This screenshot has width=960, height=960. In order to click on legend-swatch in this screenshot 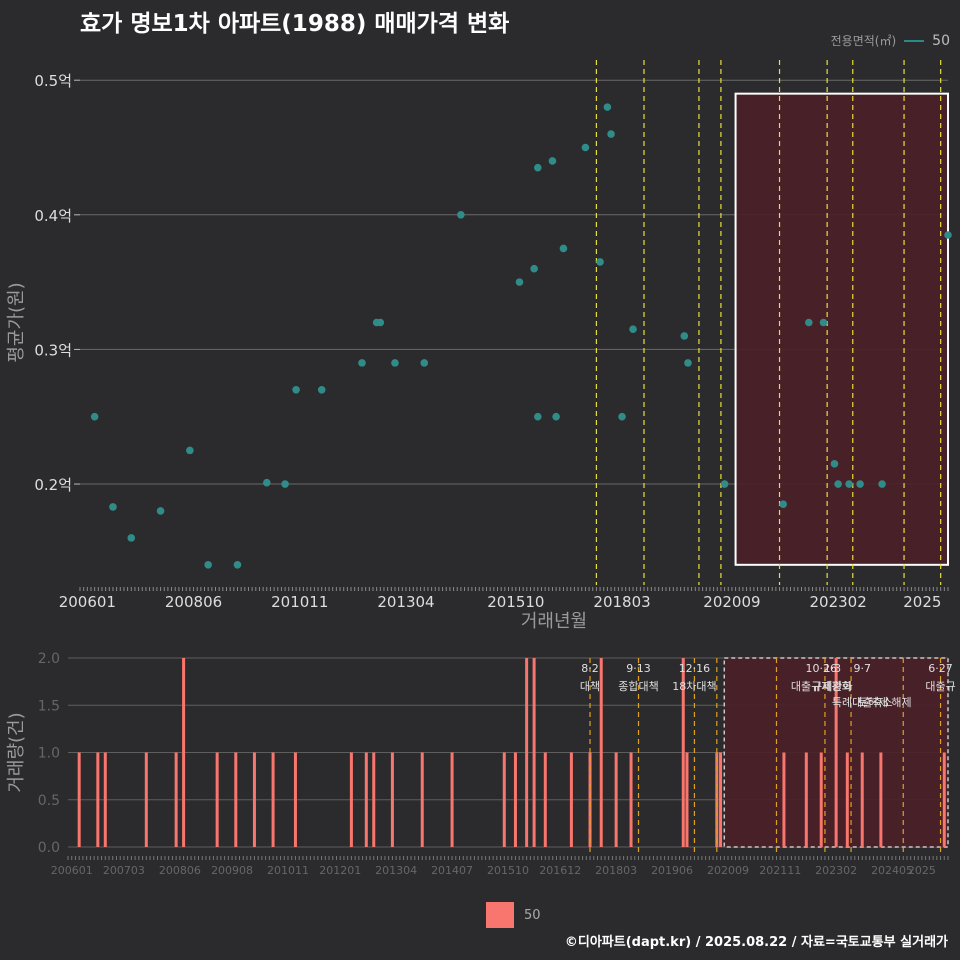, I will do `click(500, 915)`.